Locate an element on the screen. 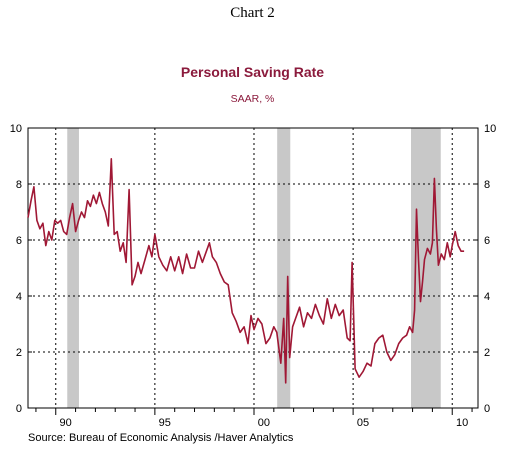 The width and height of the screenshot is (505, 450). chart-subtitle: SAAR, % is located at coordinates (252, 99).